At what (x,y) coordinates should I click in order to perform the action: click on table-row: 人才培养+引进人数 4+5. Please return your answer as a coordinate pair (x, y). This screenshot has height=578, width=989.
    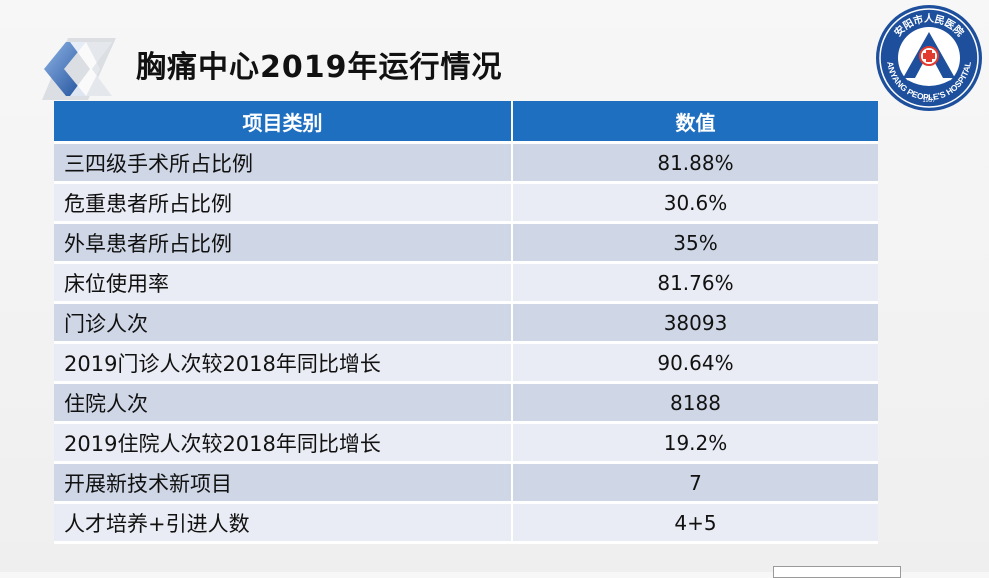
    Looking at the image, I should click on (466, 523).